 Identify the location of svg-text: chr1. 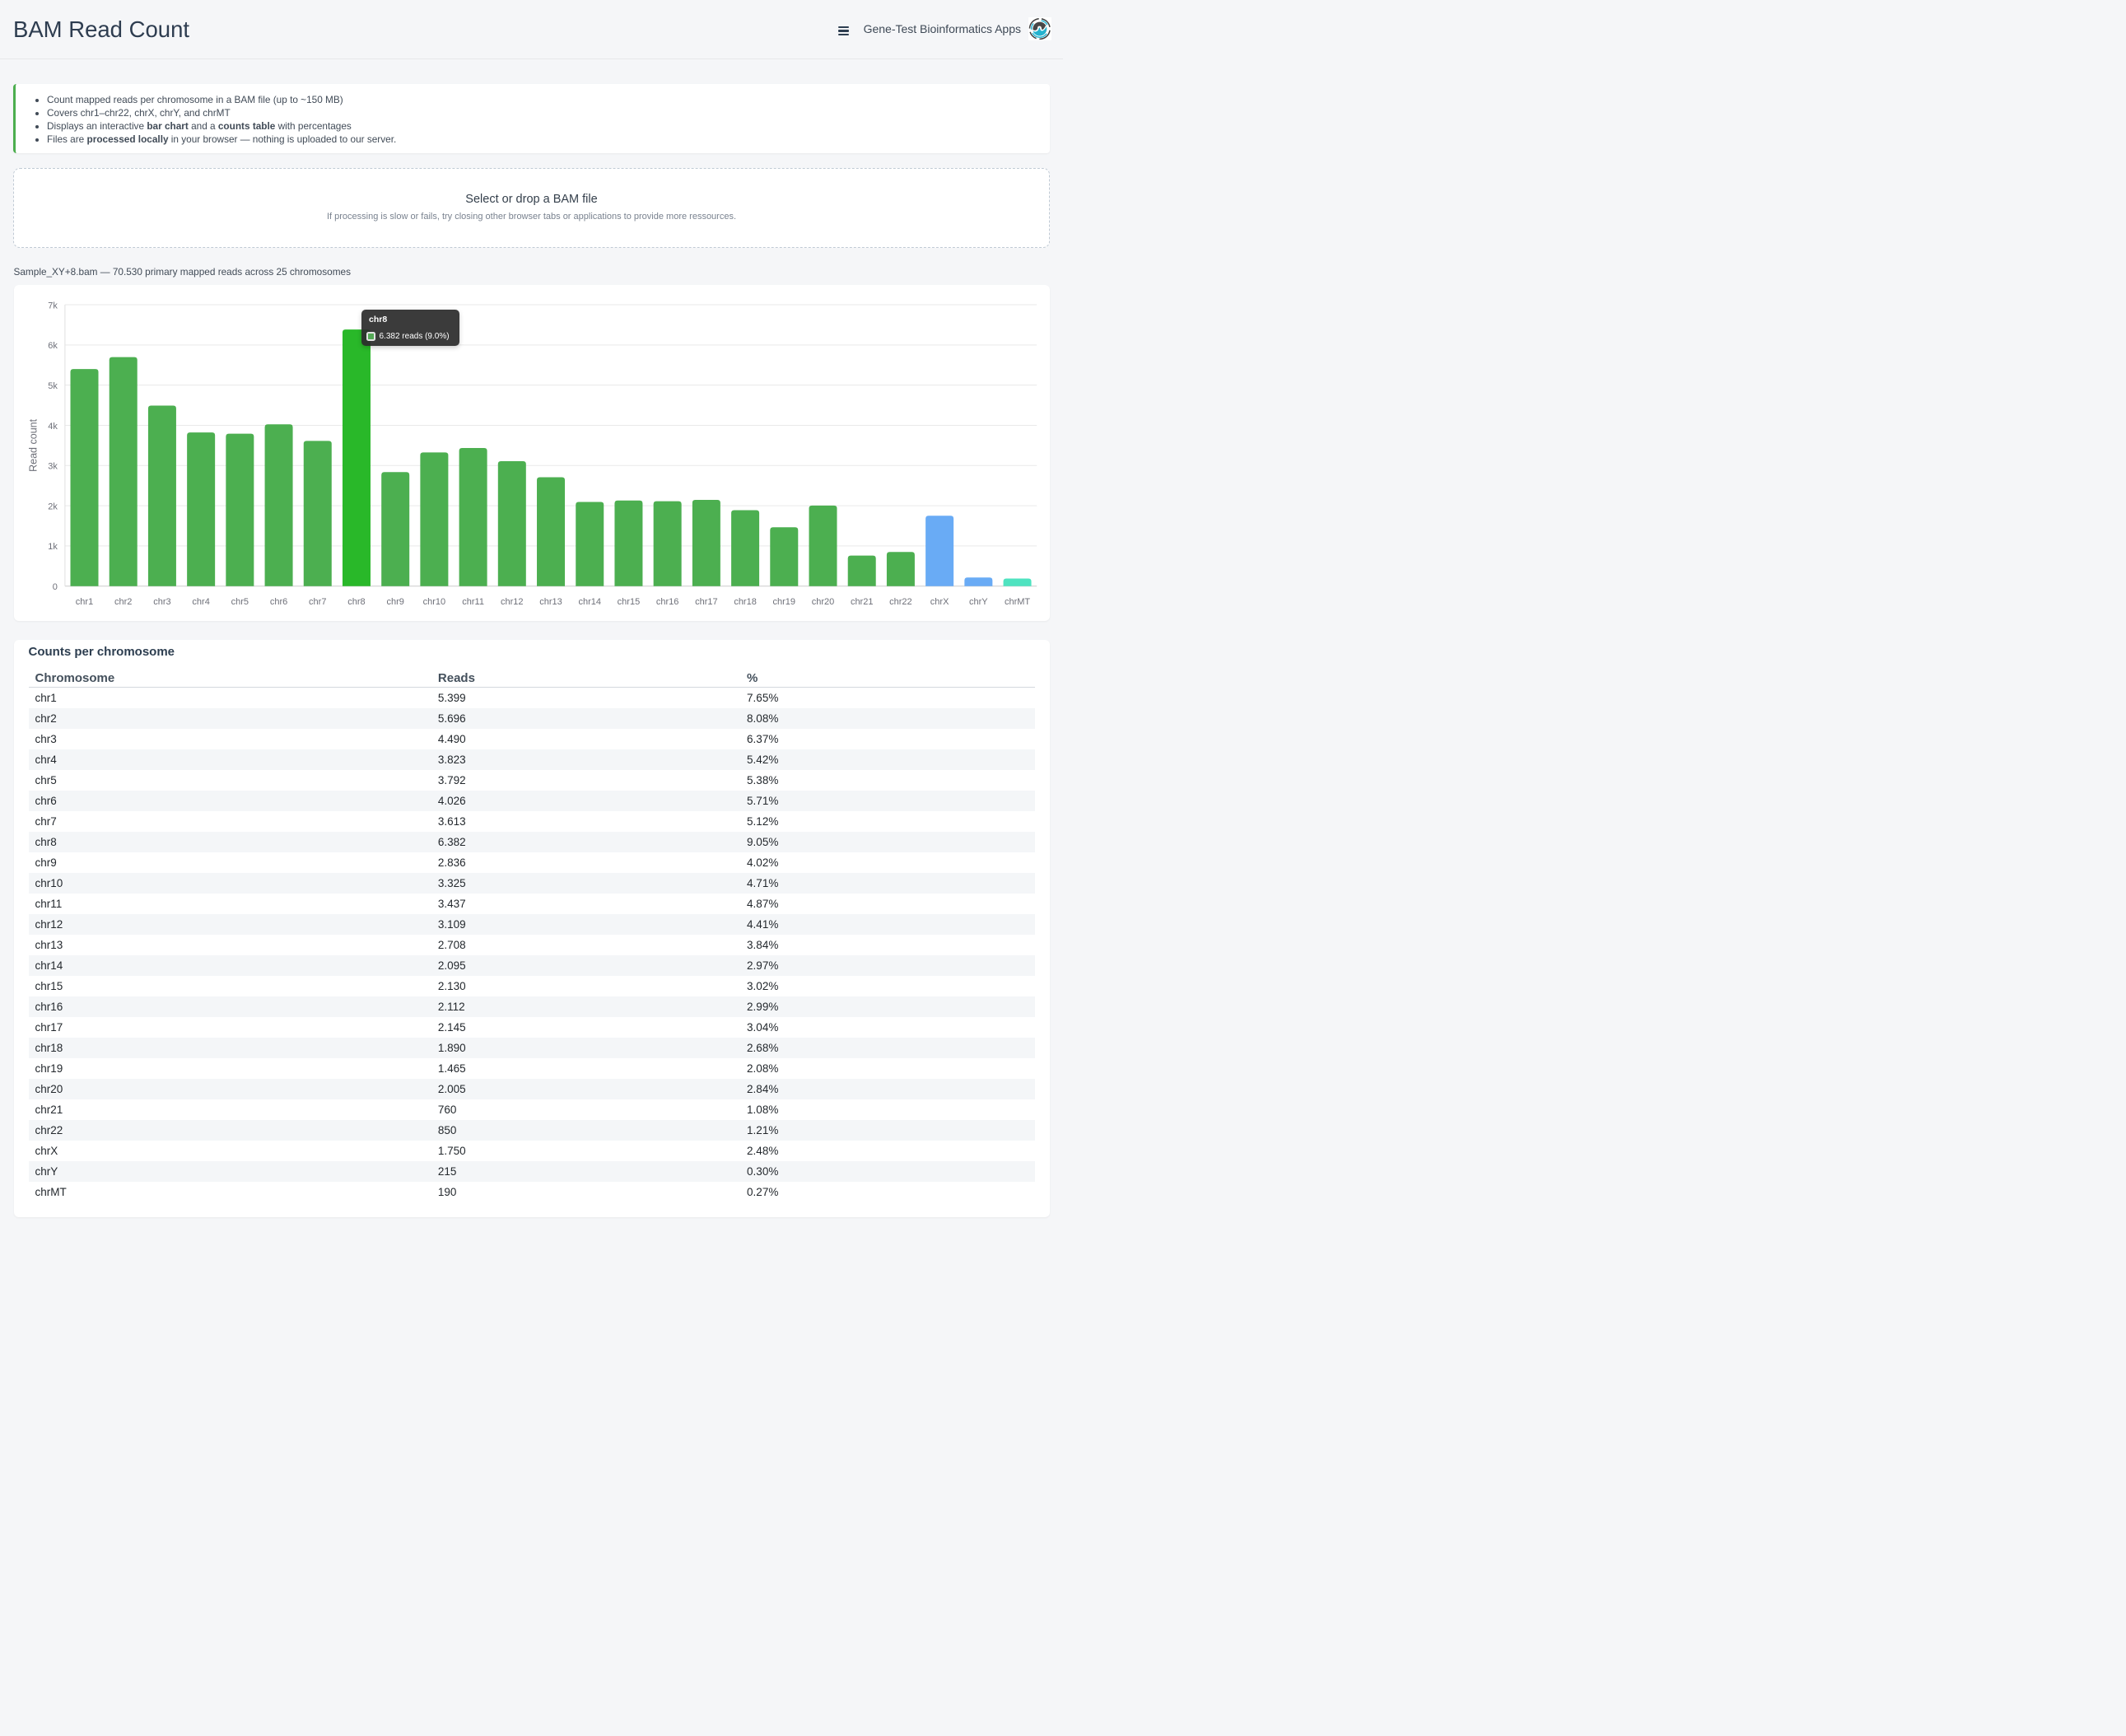
(83, 602).